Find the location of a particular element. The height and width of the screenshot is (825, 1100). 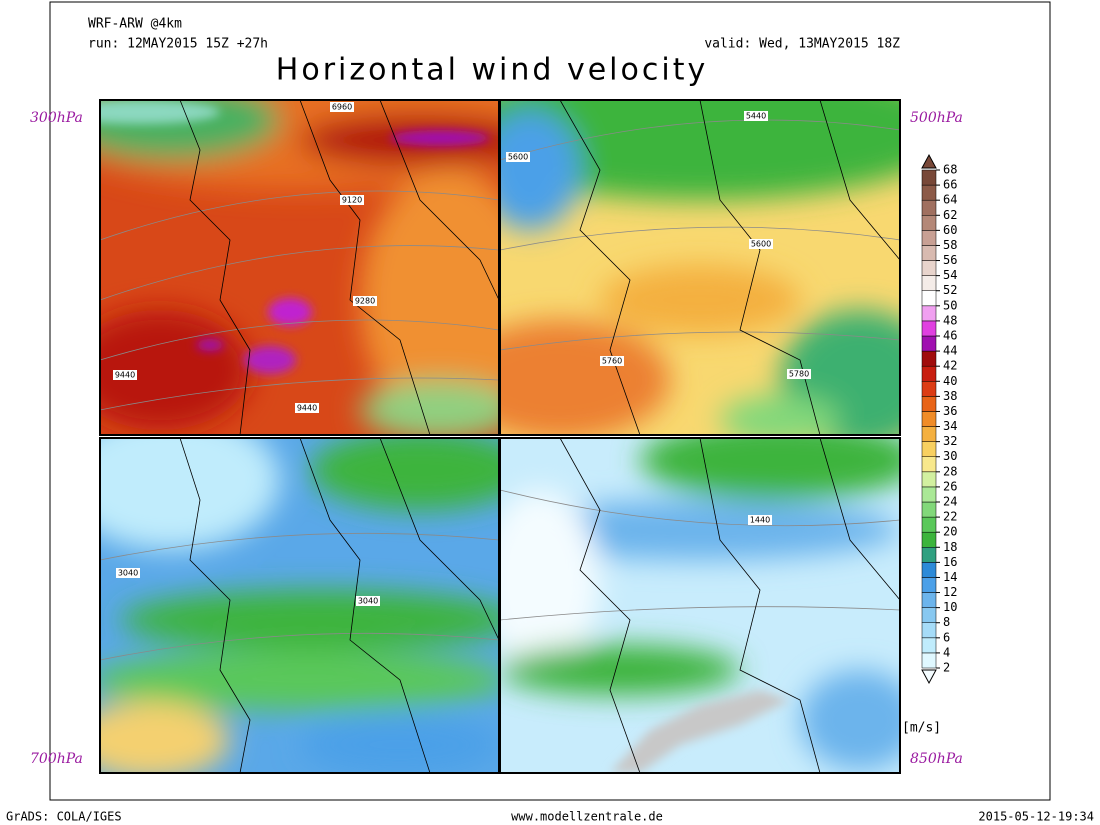

colorbar-tick-label: 50 is located at coordinates (950, 305).